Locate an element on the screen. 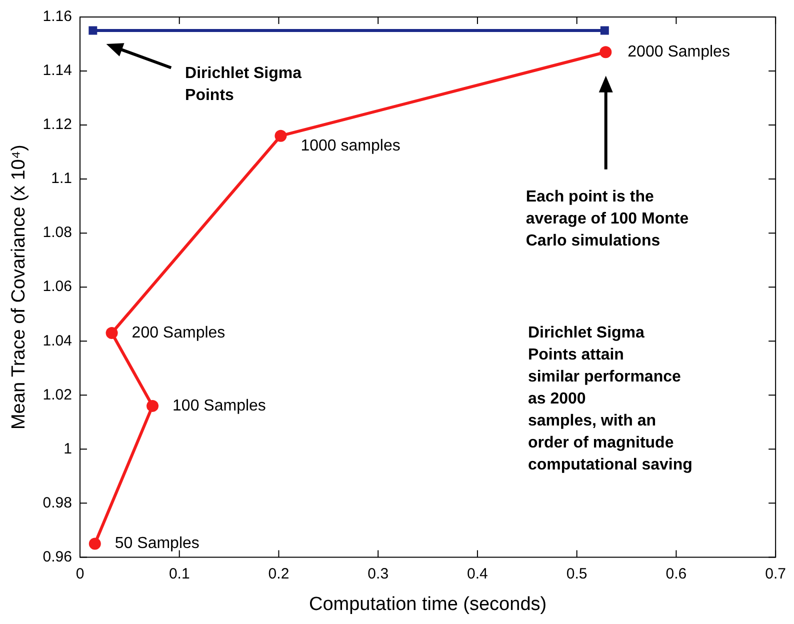 The height and width of the screenshot is (624, 794). x-tick-label: 0 is located at coordinates (80, 573).